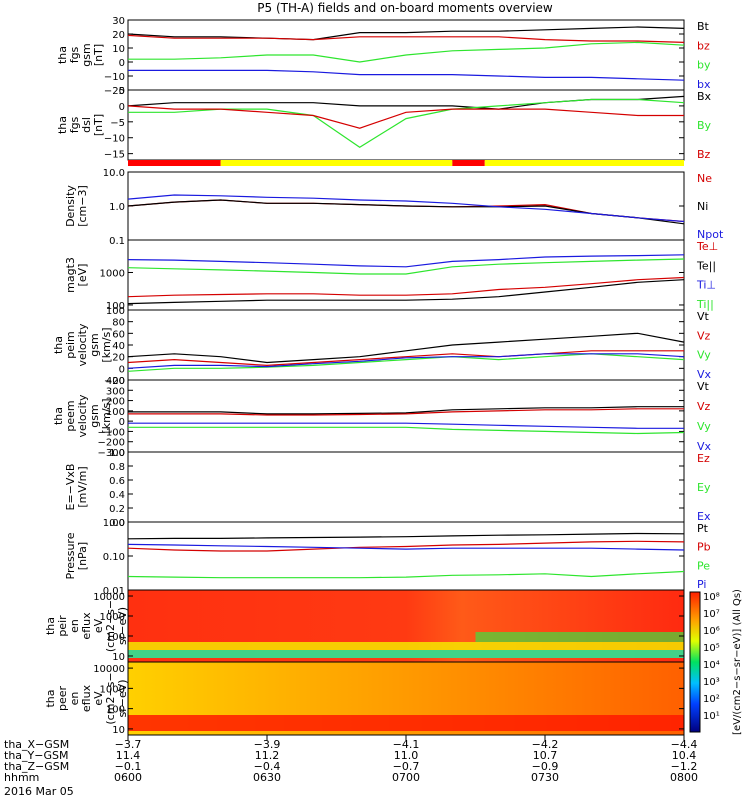  What do you see at coordinates (114, 139) in the screenshot?
I see `y-tick-label: −10` at bounding box center [114, 139].